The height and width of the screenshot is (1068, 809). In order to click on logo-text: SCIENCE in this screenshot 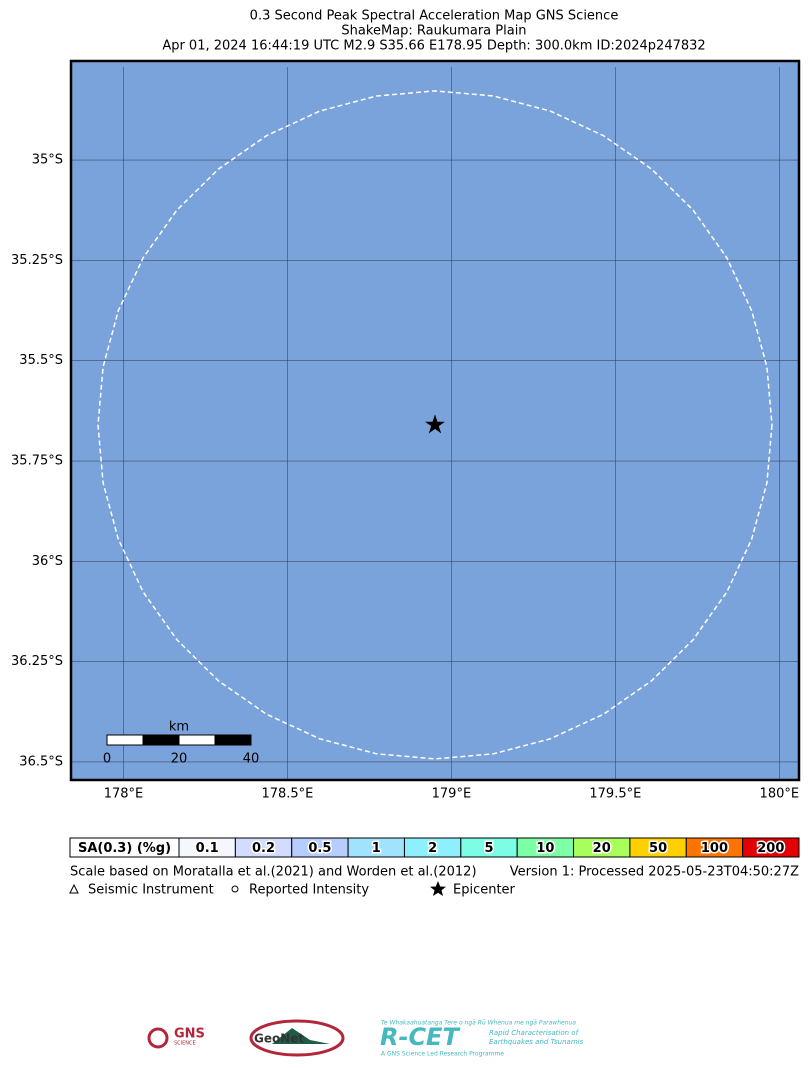, I will do `click(185, 1044)`.